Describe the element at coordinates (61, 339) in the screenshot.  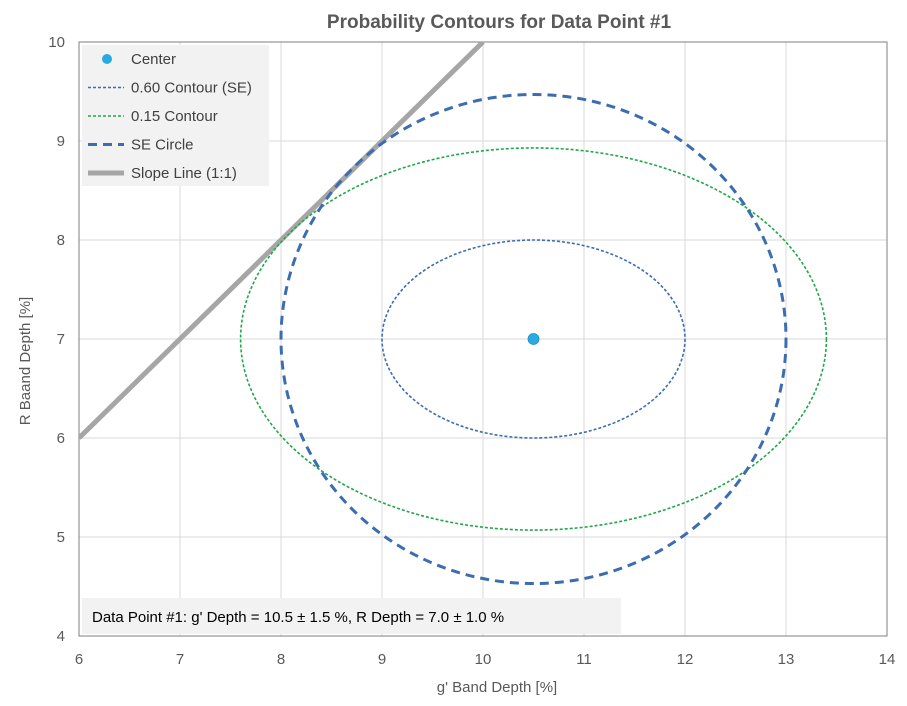
I see `y-tick-label: 7` at that location.